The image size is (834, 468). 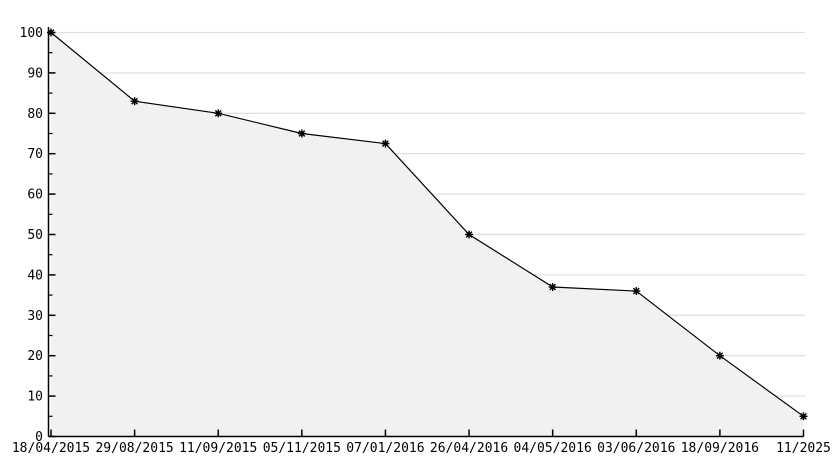 What do you see at coordinates (35, 114) in the screenshot?
I see `y-tick-label: 80` at bounding box center [35, 114].